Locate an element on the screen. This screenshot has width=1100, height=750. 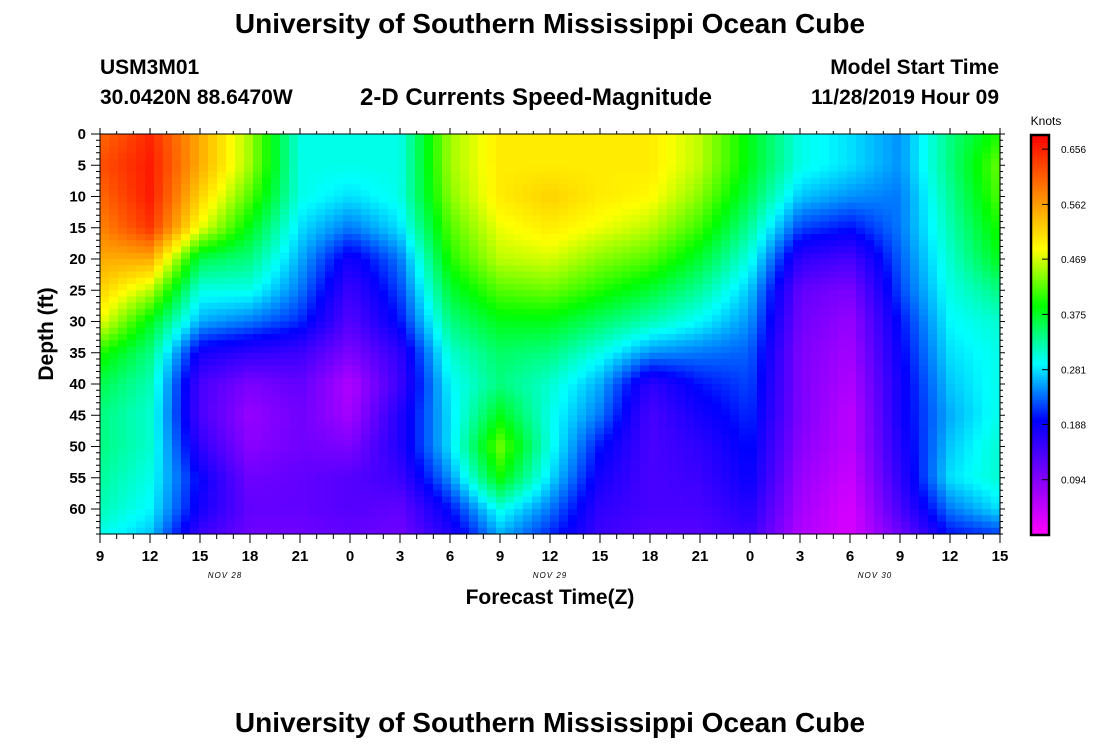
model-start-label: Model Start Time is located at coordinates (914, 67).